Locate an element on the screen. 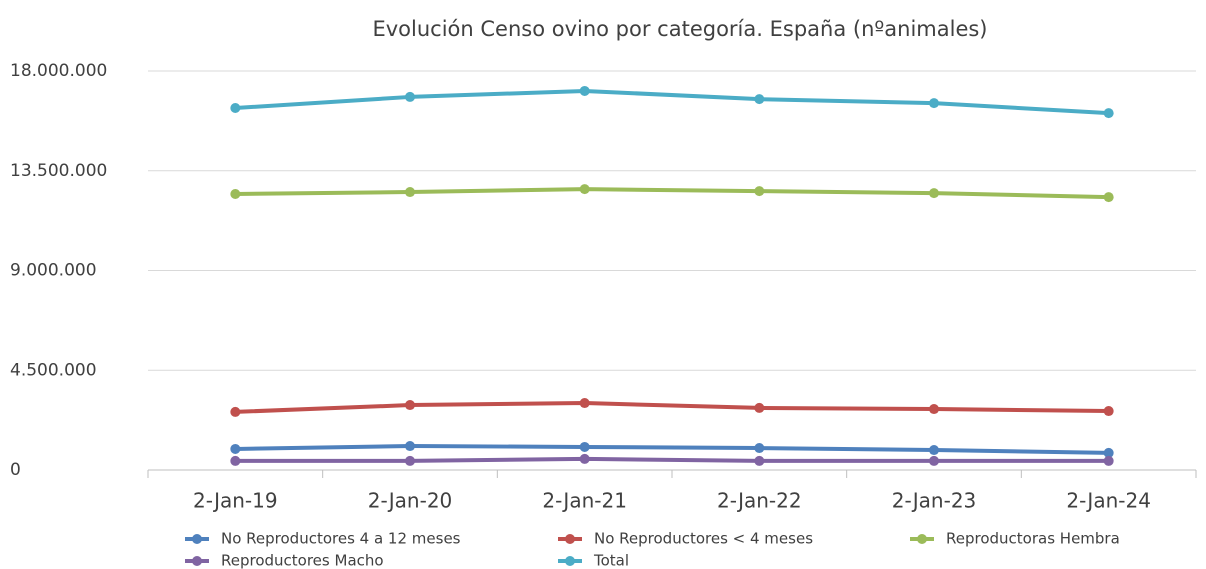  legend-label: Reproductoras Hembra is located at coordinates (1033, 539).